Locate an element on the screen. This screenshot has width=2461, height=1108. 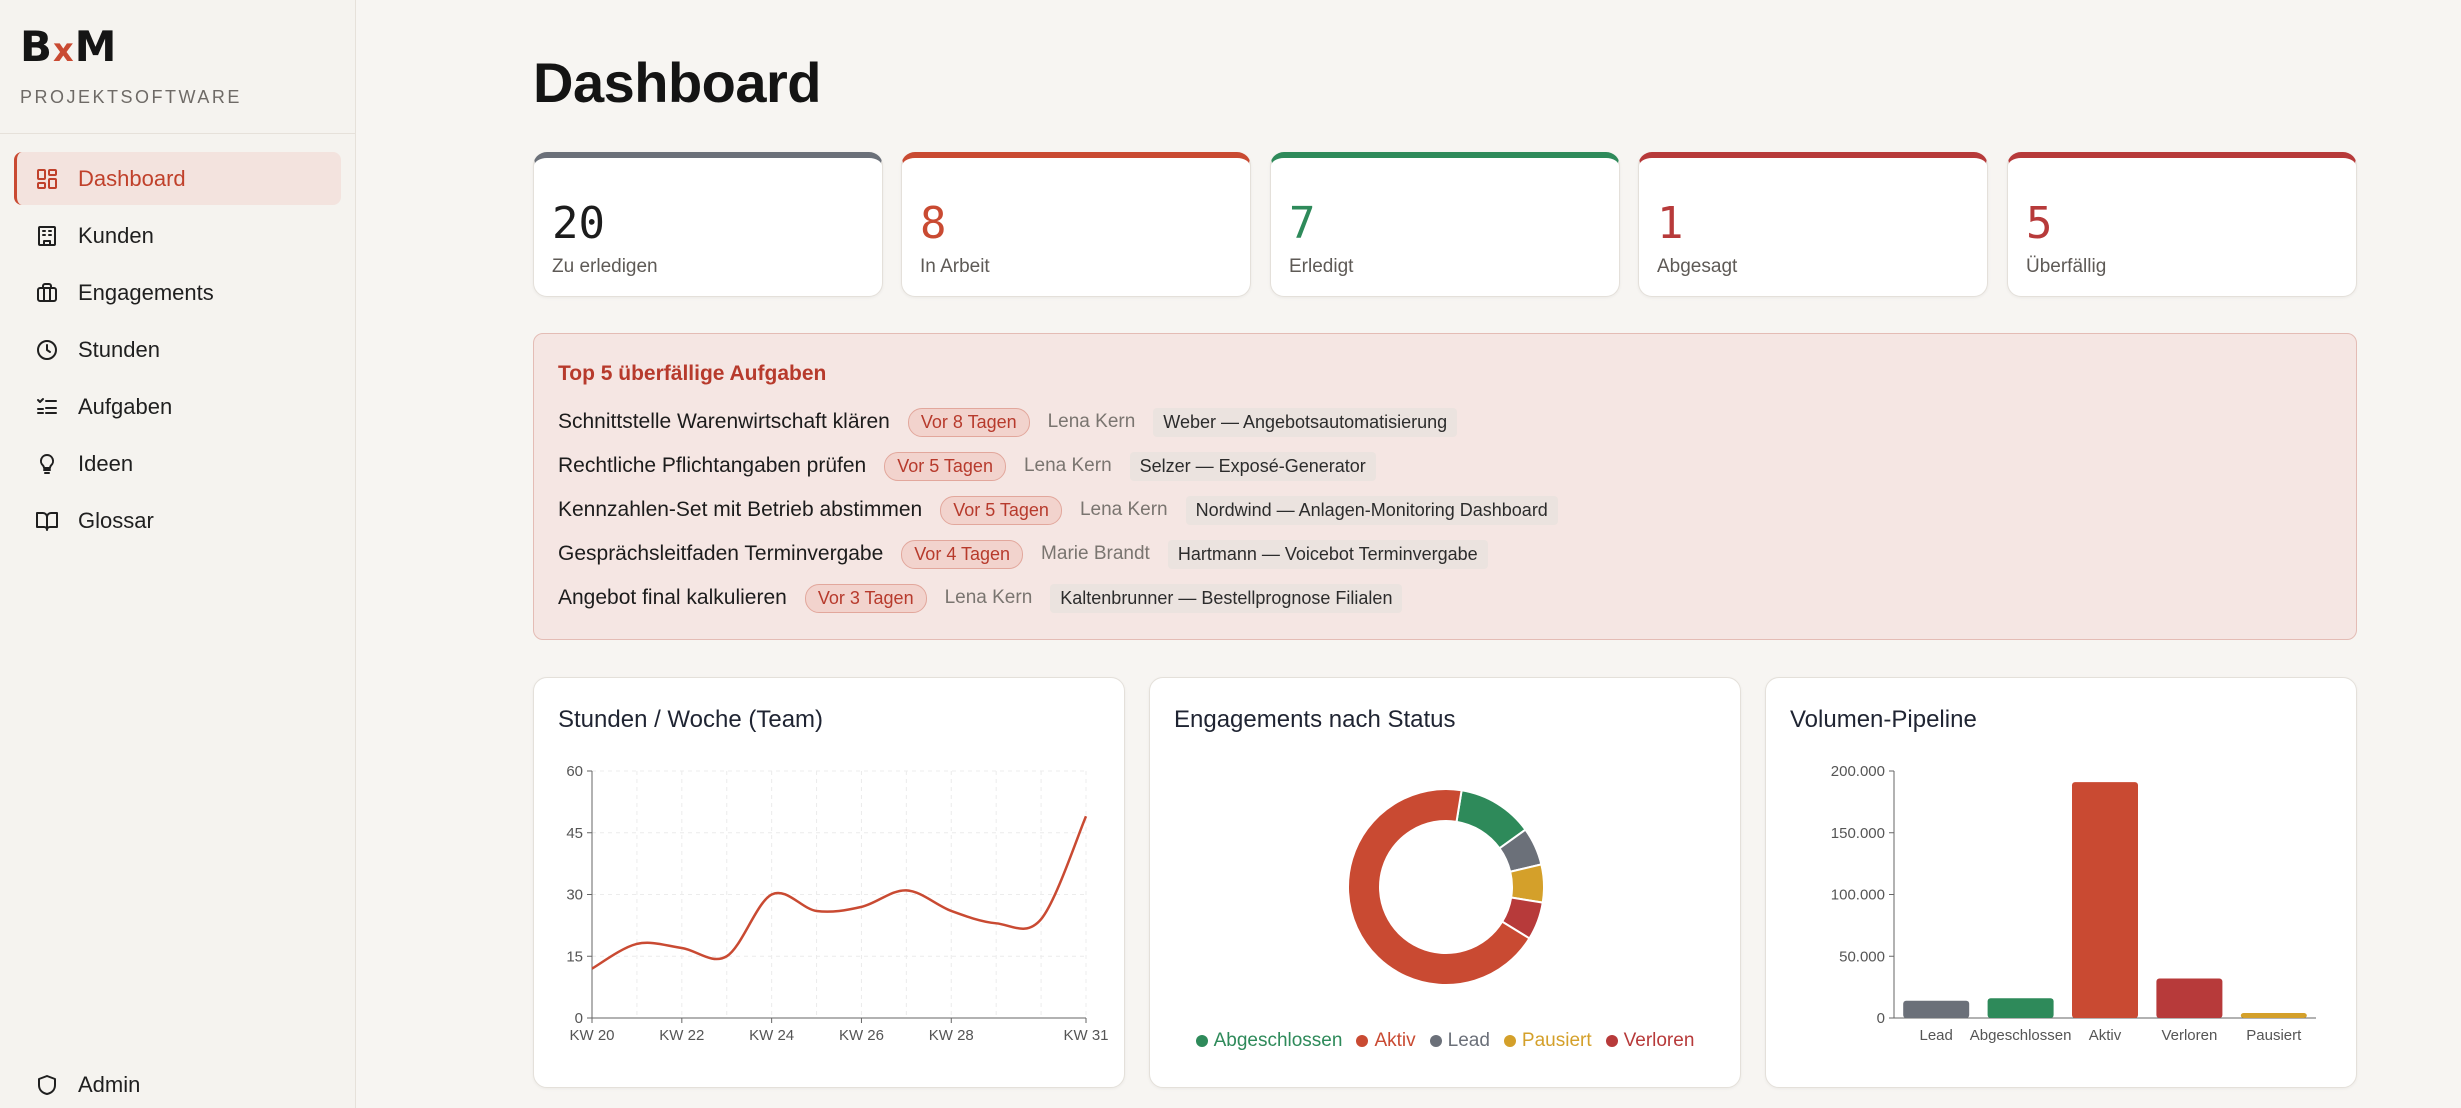
legend-label: Verloren is located at coordinates (1659, 1040).